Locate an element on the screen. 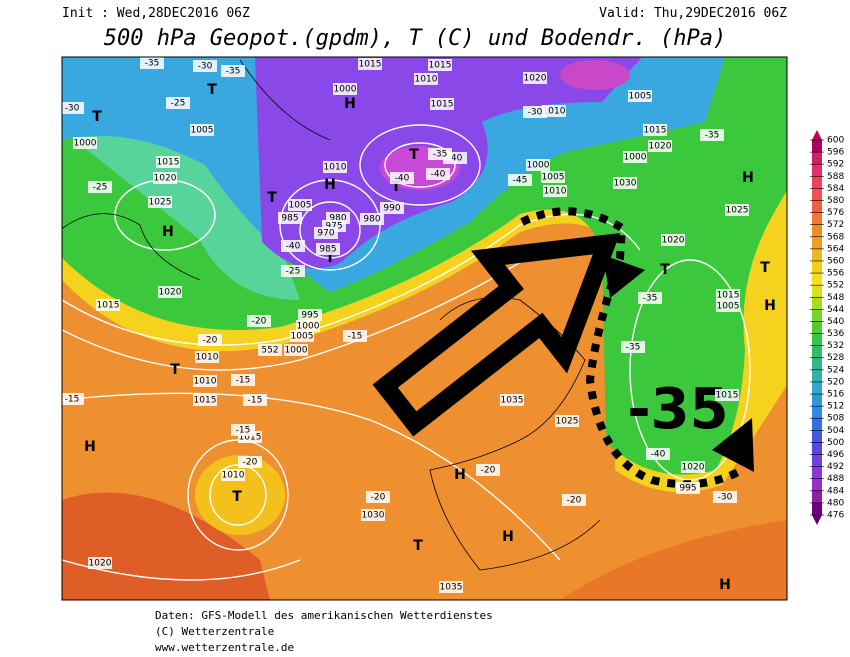  dotted-outline is located at coordinates (632, 348).